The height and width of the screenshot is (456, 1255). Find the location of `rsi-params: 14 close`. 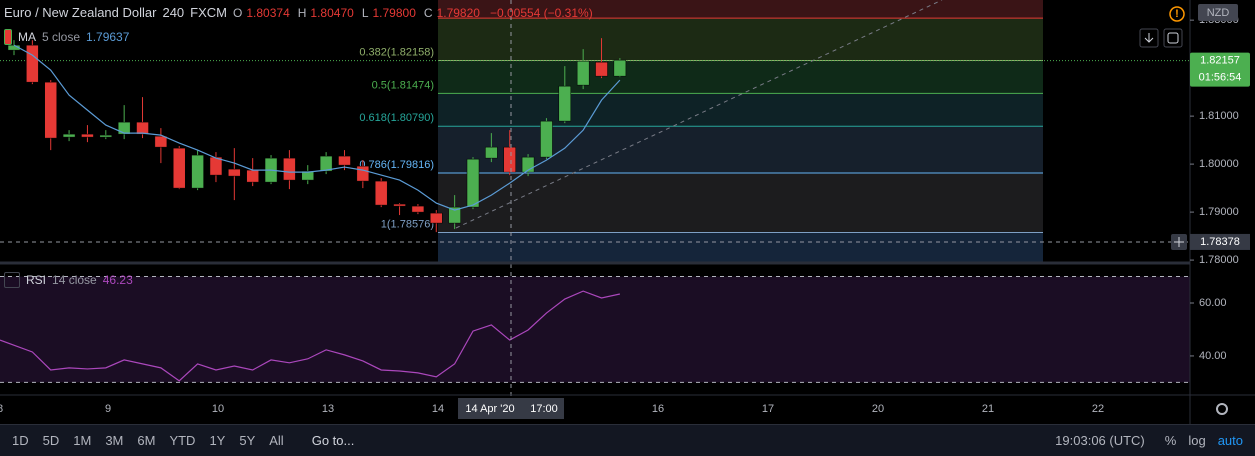

rsi-params: 14 close is located at coordinates (74, 280).